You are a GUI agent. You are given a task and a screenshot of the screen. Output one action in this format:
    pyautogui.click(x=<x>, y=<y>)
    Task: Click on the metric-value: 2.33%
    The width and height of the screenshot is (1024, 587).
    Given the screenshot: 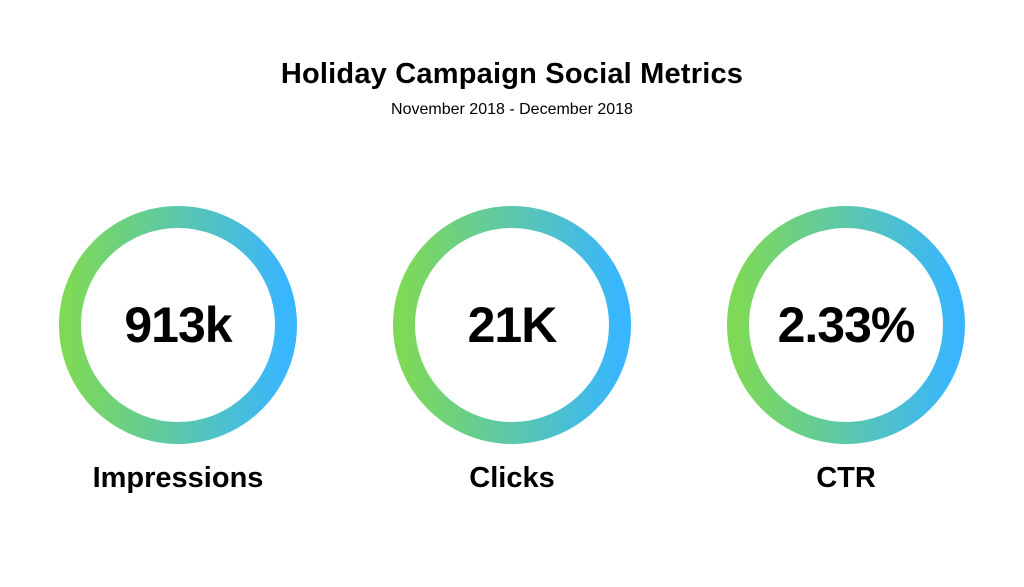 What is the action you would take?
    pyautogui.click(x=846, y=325)
    